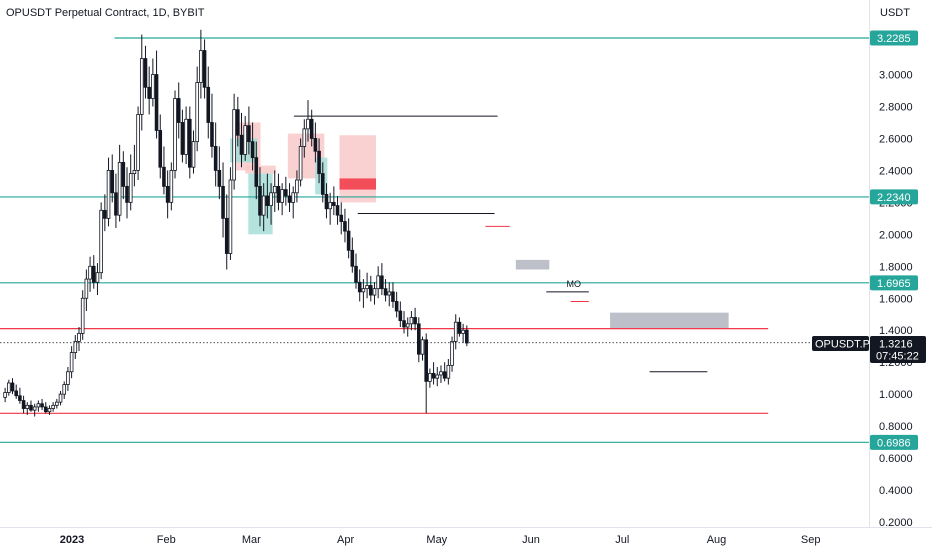 This screenshot has height=550, width=932. I want to click on y-tick-label: 1.6000, so click(896, 299).